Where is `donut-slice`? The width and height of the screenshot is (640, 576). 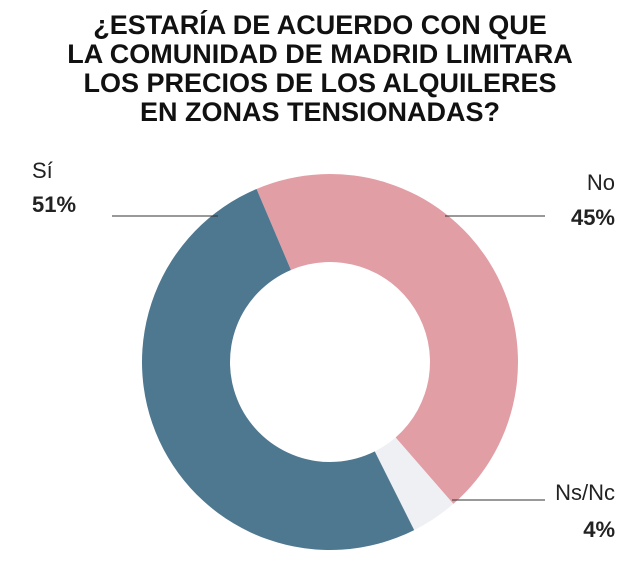
donut-slice is located at coordinates (414, 484).